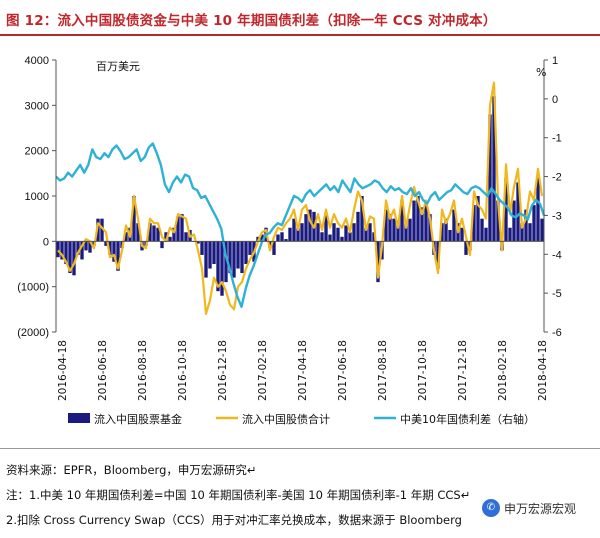  I want to click on legend-label-total: 流入中国股债合计, so click(286, 419).